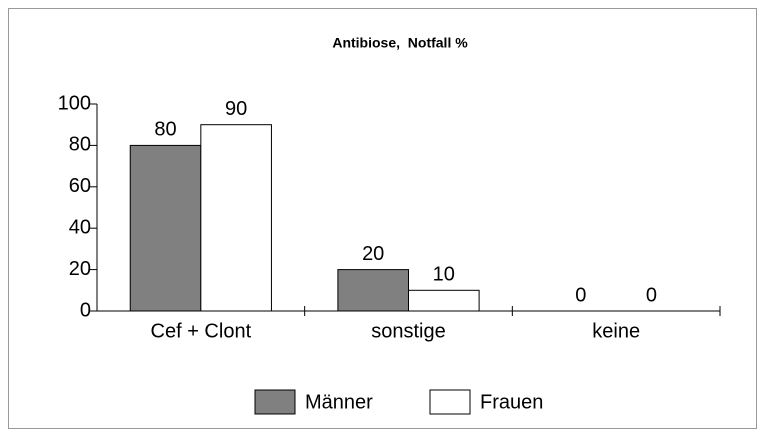 The height and width of the screenshot is (434, 763). What do you see at coordinates (511, 402) in the screenshot?
I see `legend-label: Frauen` at bounding box center [511, 402].